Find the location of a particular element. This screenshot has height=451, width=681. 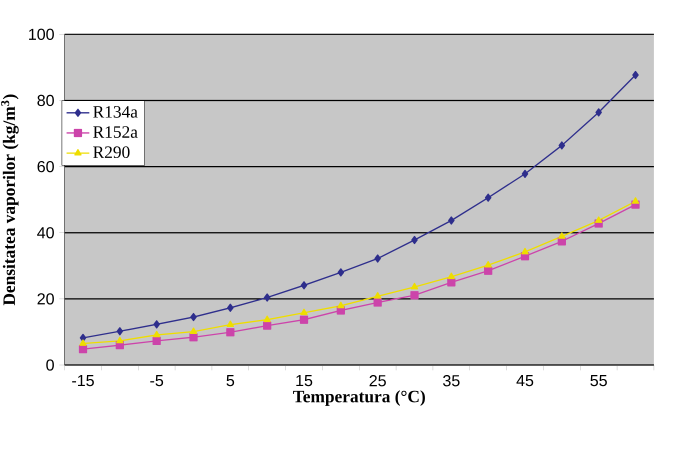

y-tick-label: 40 is located at coordinates (45, 232).